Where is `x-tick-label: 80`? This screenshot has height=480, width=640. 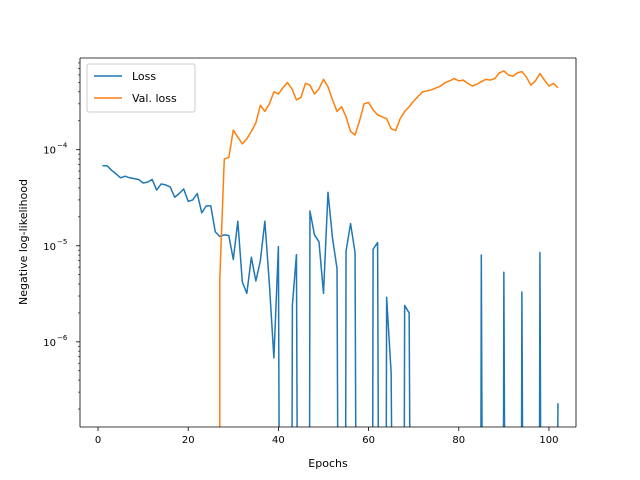 x-tick-label: 80 is located at coordinates (458, 440).